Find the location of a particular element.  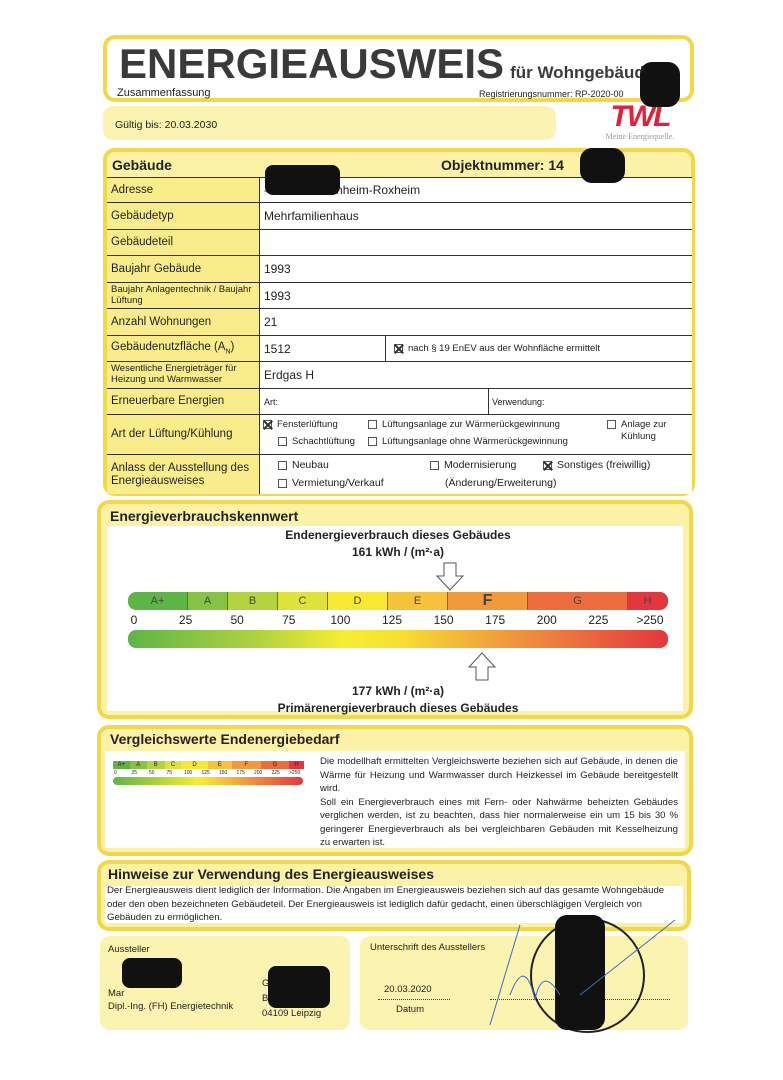

tick-label: 75 is located at coordinates (289, 620).